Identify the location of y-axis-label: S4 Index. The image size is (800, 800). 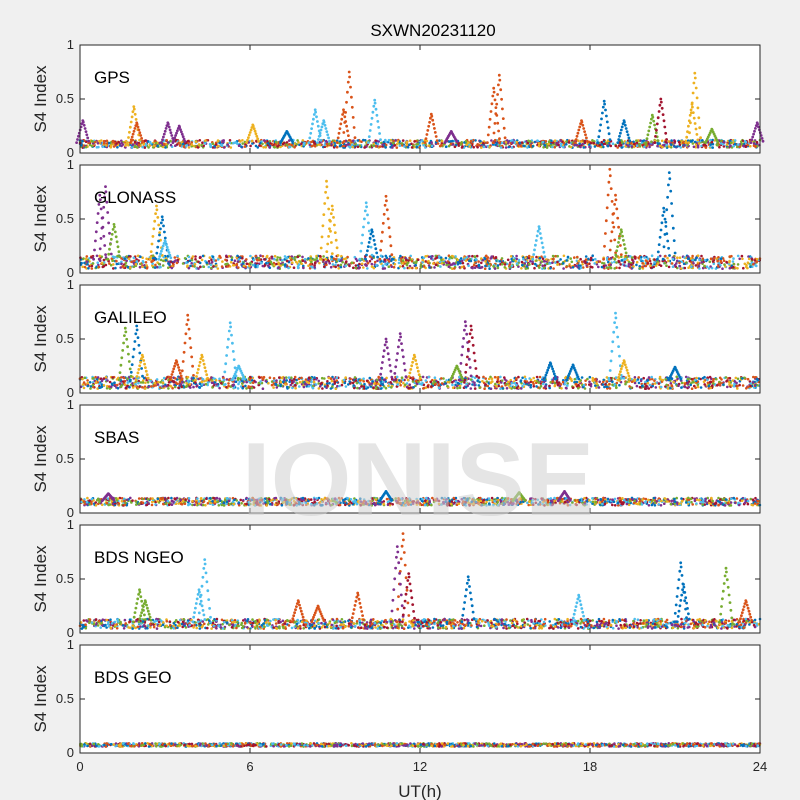
(40, 219).